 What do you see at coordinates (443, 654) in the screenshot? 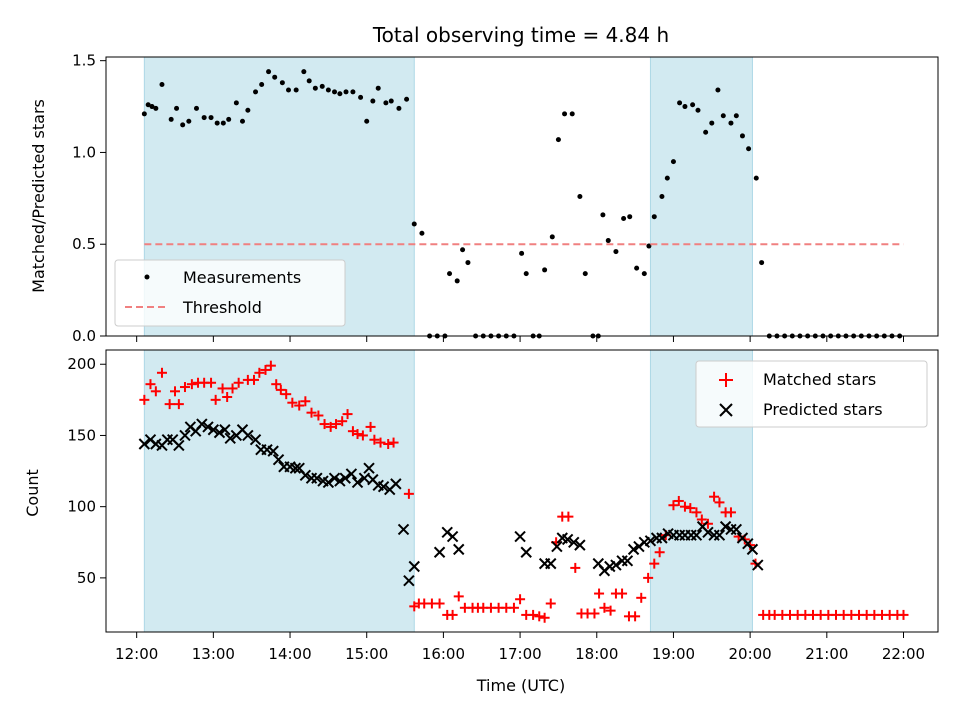
I see `x-tick-label: 16:00` at bounding box center [443, 654].